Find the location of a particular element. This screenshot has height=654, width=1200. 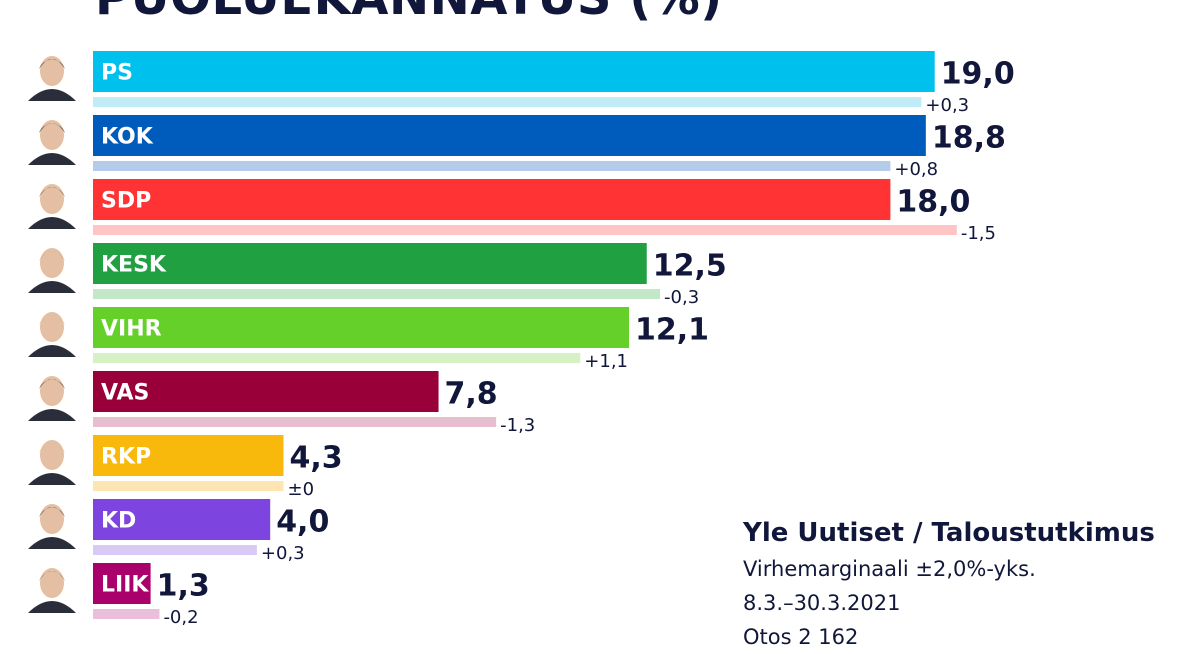

previous-bar-vas is located at coordinates (295, 422).